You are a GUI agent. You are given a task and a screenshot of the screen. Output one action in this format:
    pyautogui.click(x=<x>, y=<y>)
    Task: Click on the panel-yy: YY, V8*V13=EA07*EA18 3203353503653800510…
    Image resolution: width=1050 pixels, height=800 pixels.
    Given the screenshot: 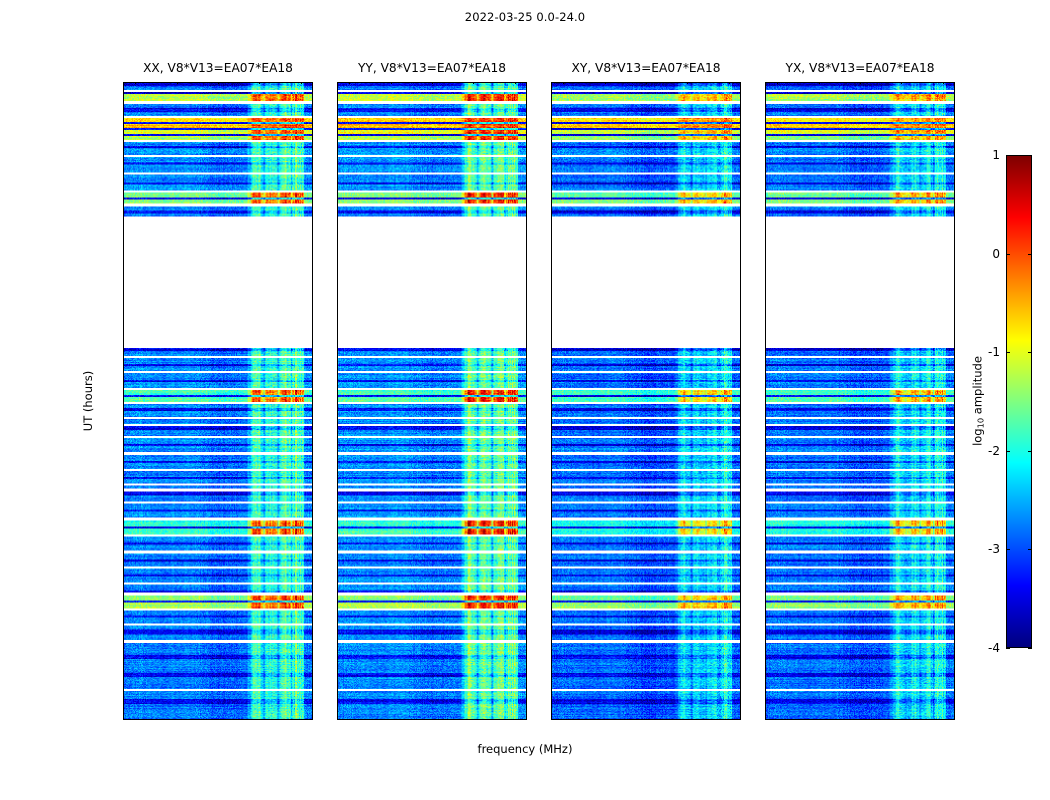 What is the action you would take?
    pyautogui.click(x=432, y=390)
    